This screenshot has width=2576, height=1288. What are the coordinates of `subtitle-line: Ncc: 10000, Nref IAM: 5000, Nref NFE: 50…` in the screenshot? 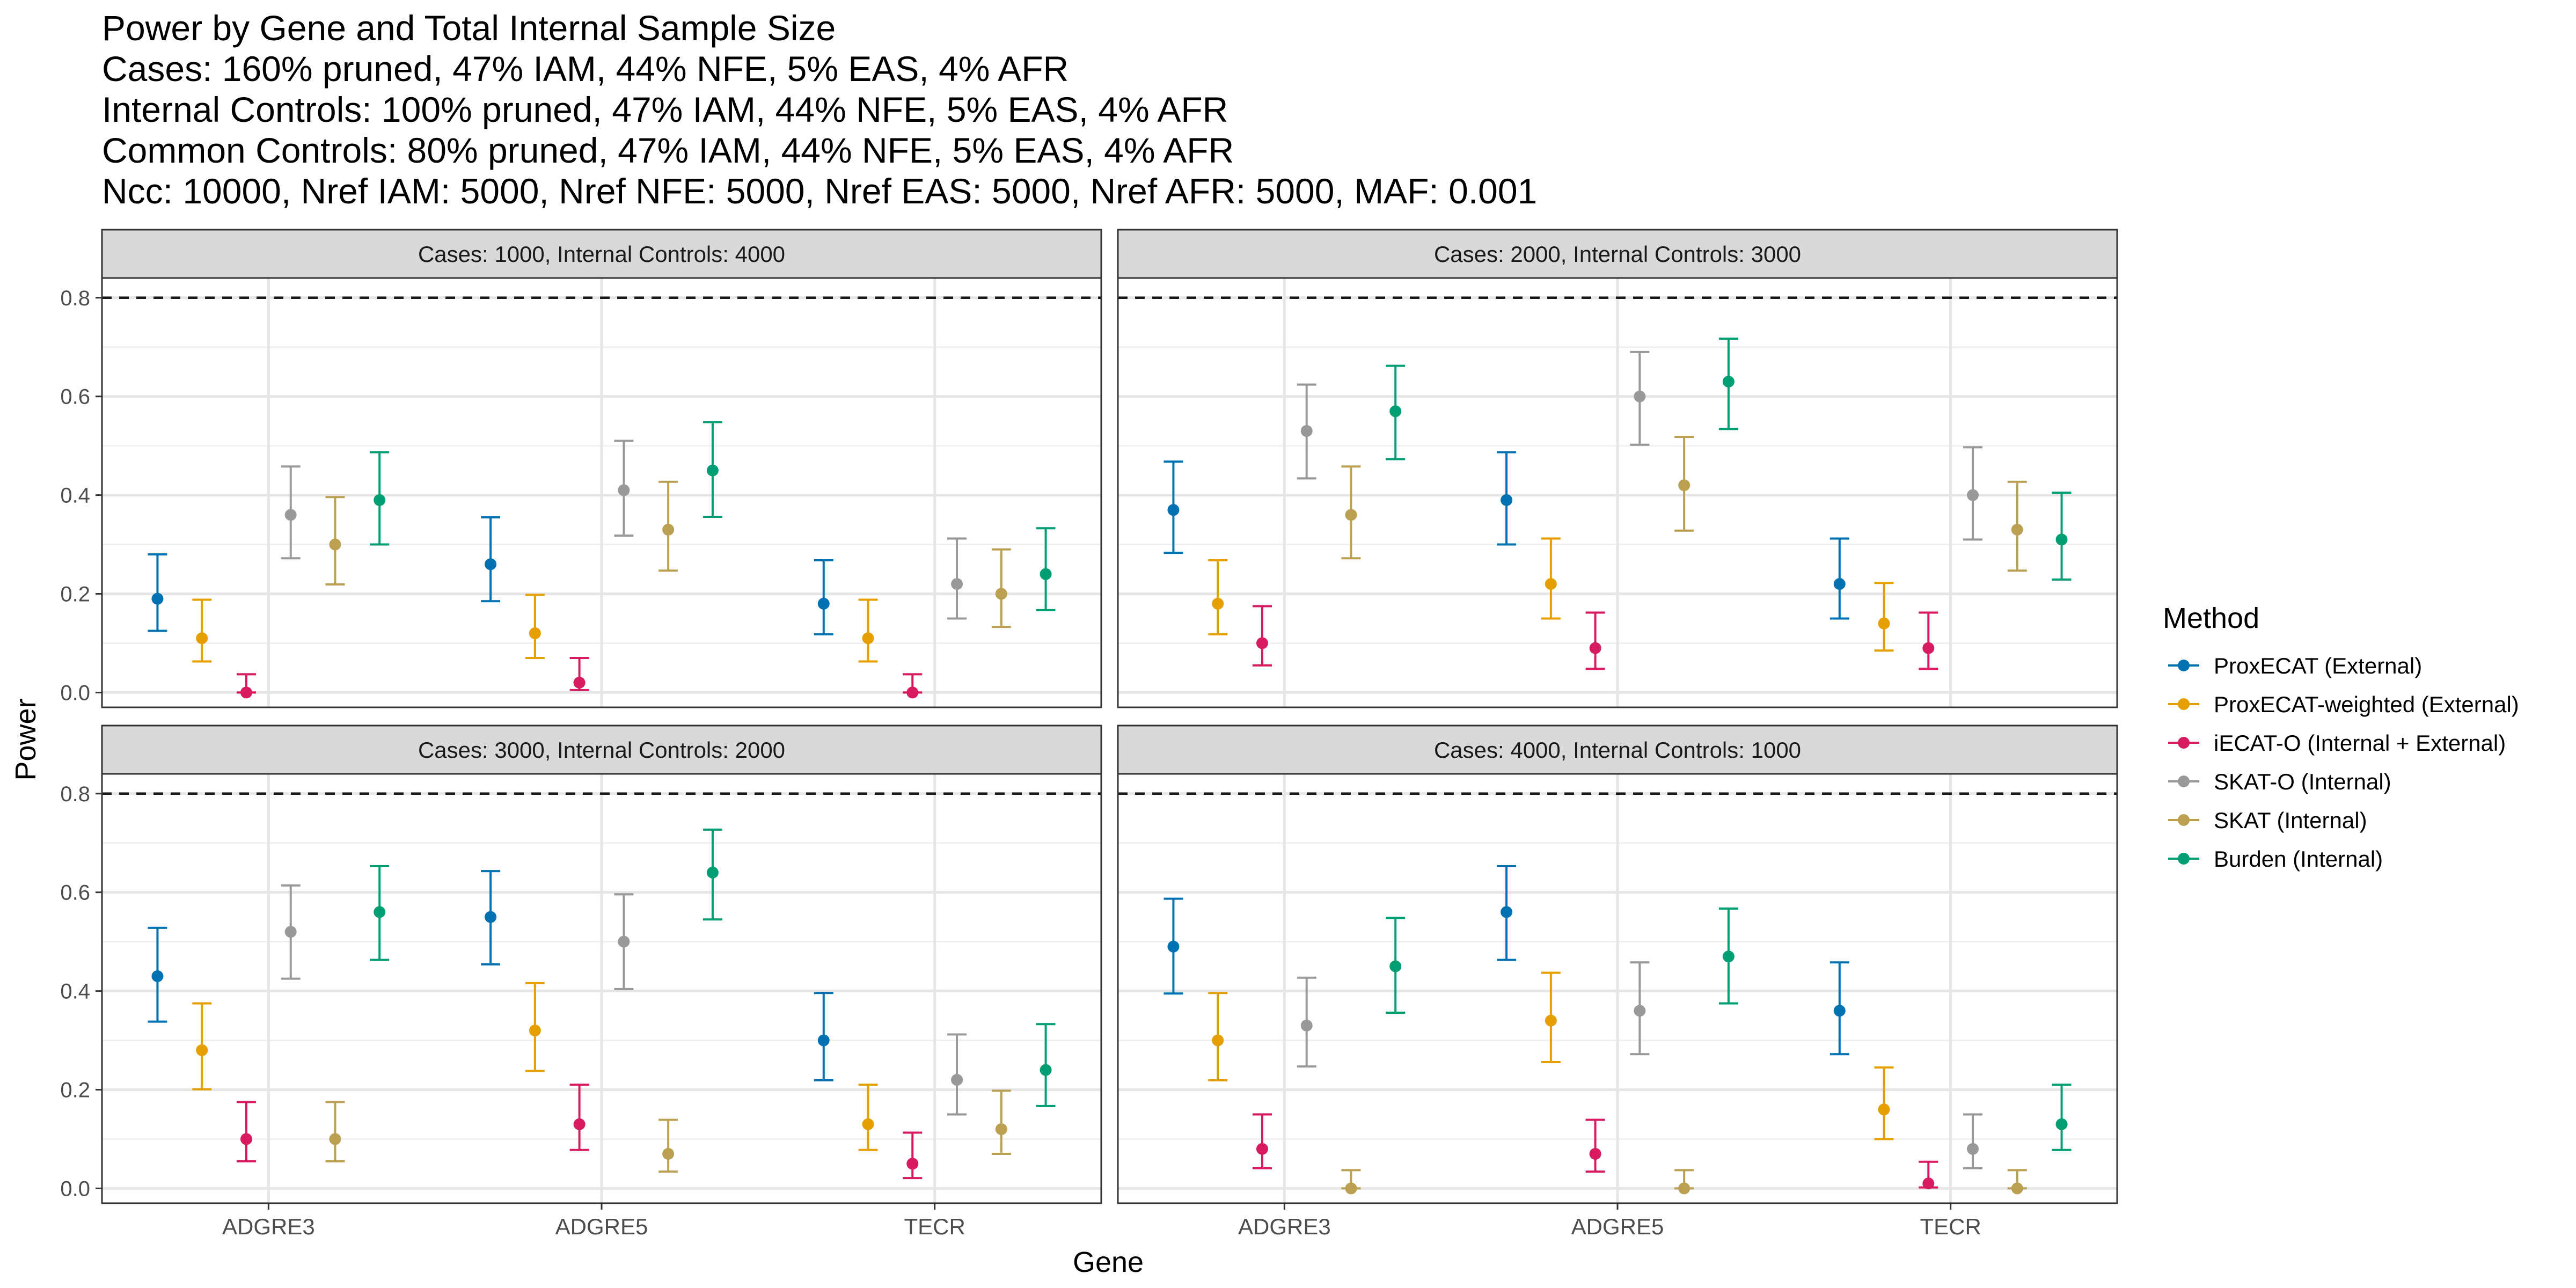 It's located at (820, 191).